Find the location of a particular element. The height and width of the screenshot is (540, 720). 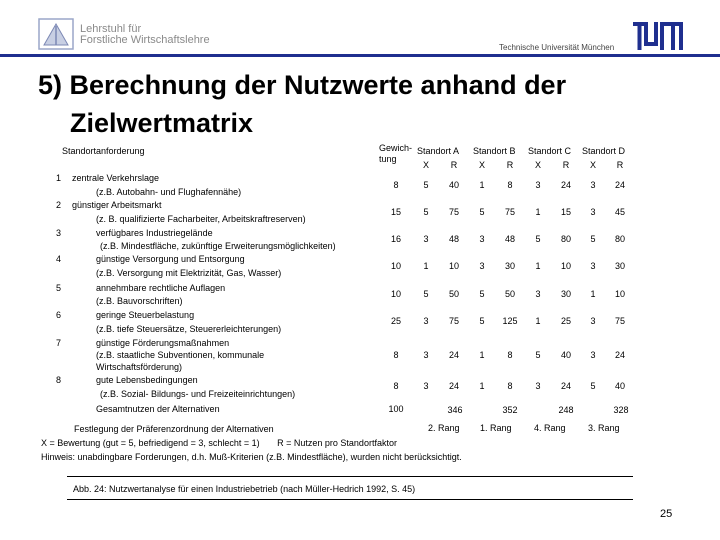

rank-b: 1. Rang is located at coordinates (496, 428).